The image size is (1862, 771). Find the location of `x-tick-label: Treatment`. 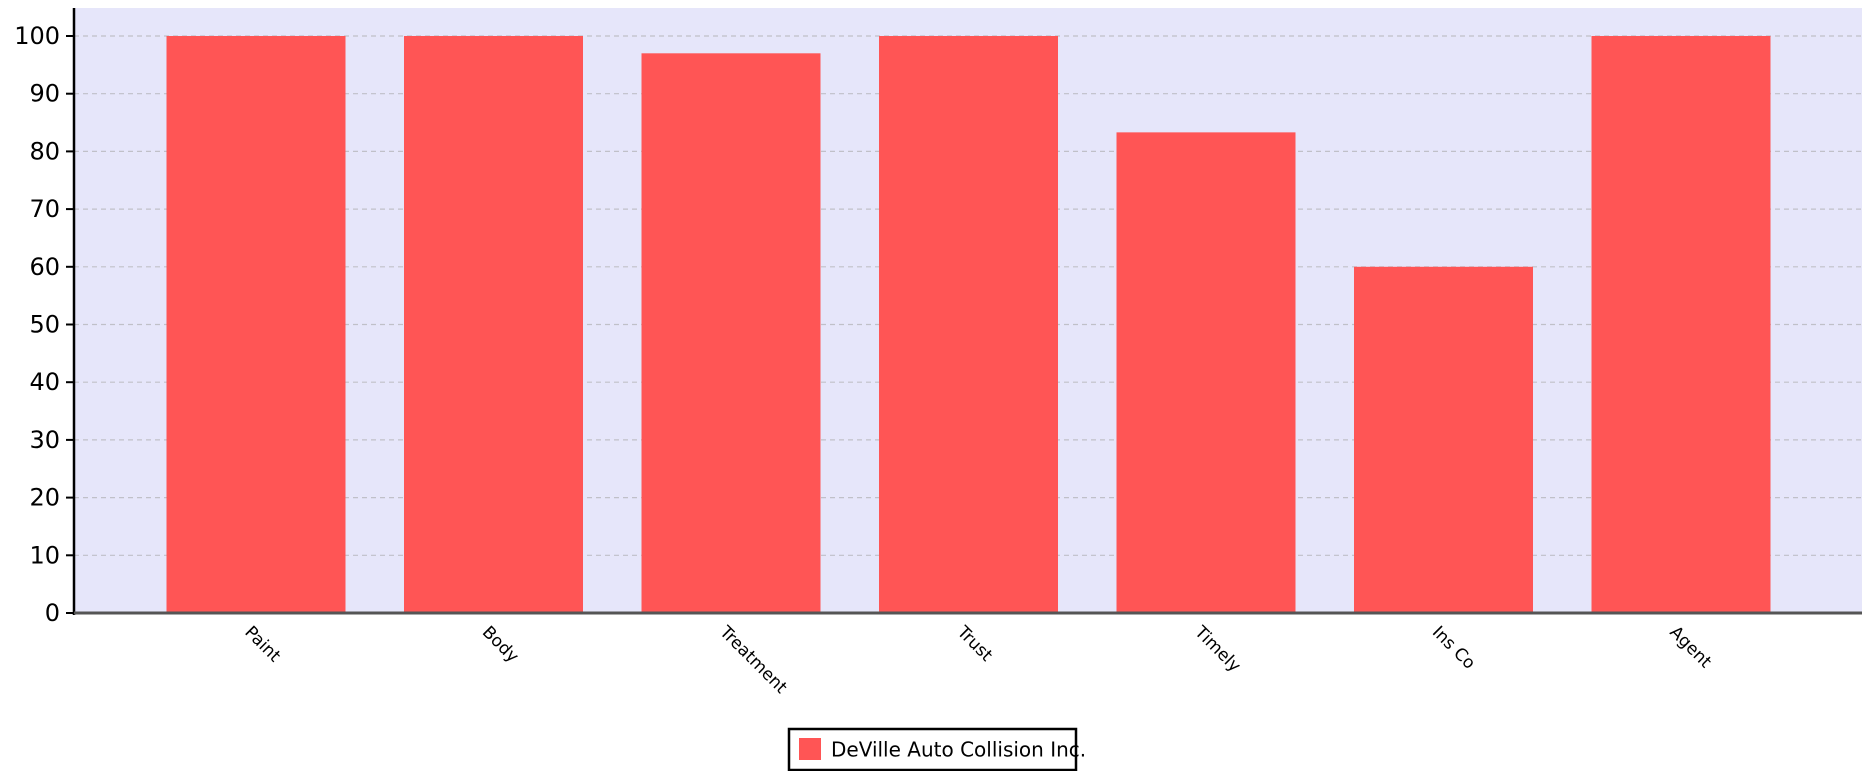

x-tick-label: Treatment is located at coordinates (753, 660).